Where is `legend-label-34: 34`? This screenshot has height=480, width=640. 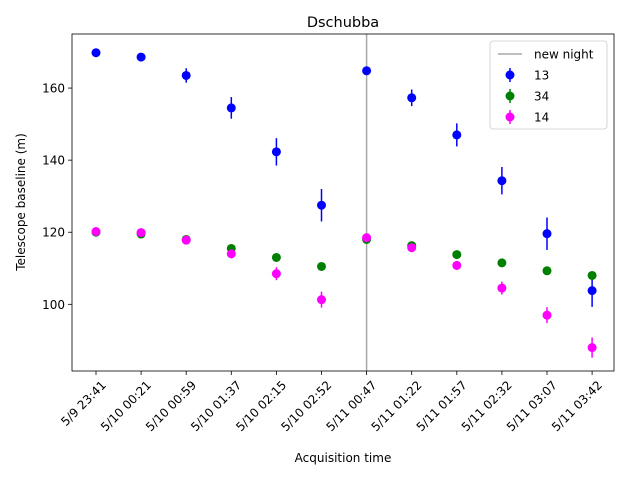 legend-label-34: 34 is located at coordinates (541, 97).